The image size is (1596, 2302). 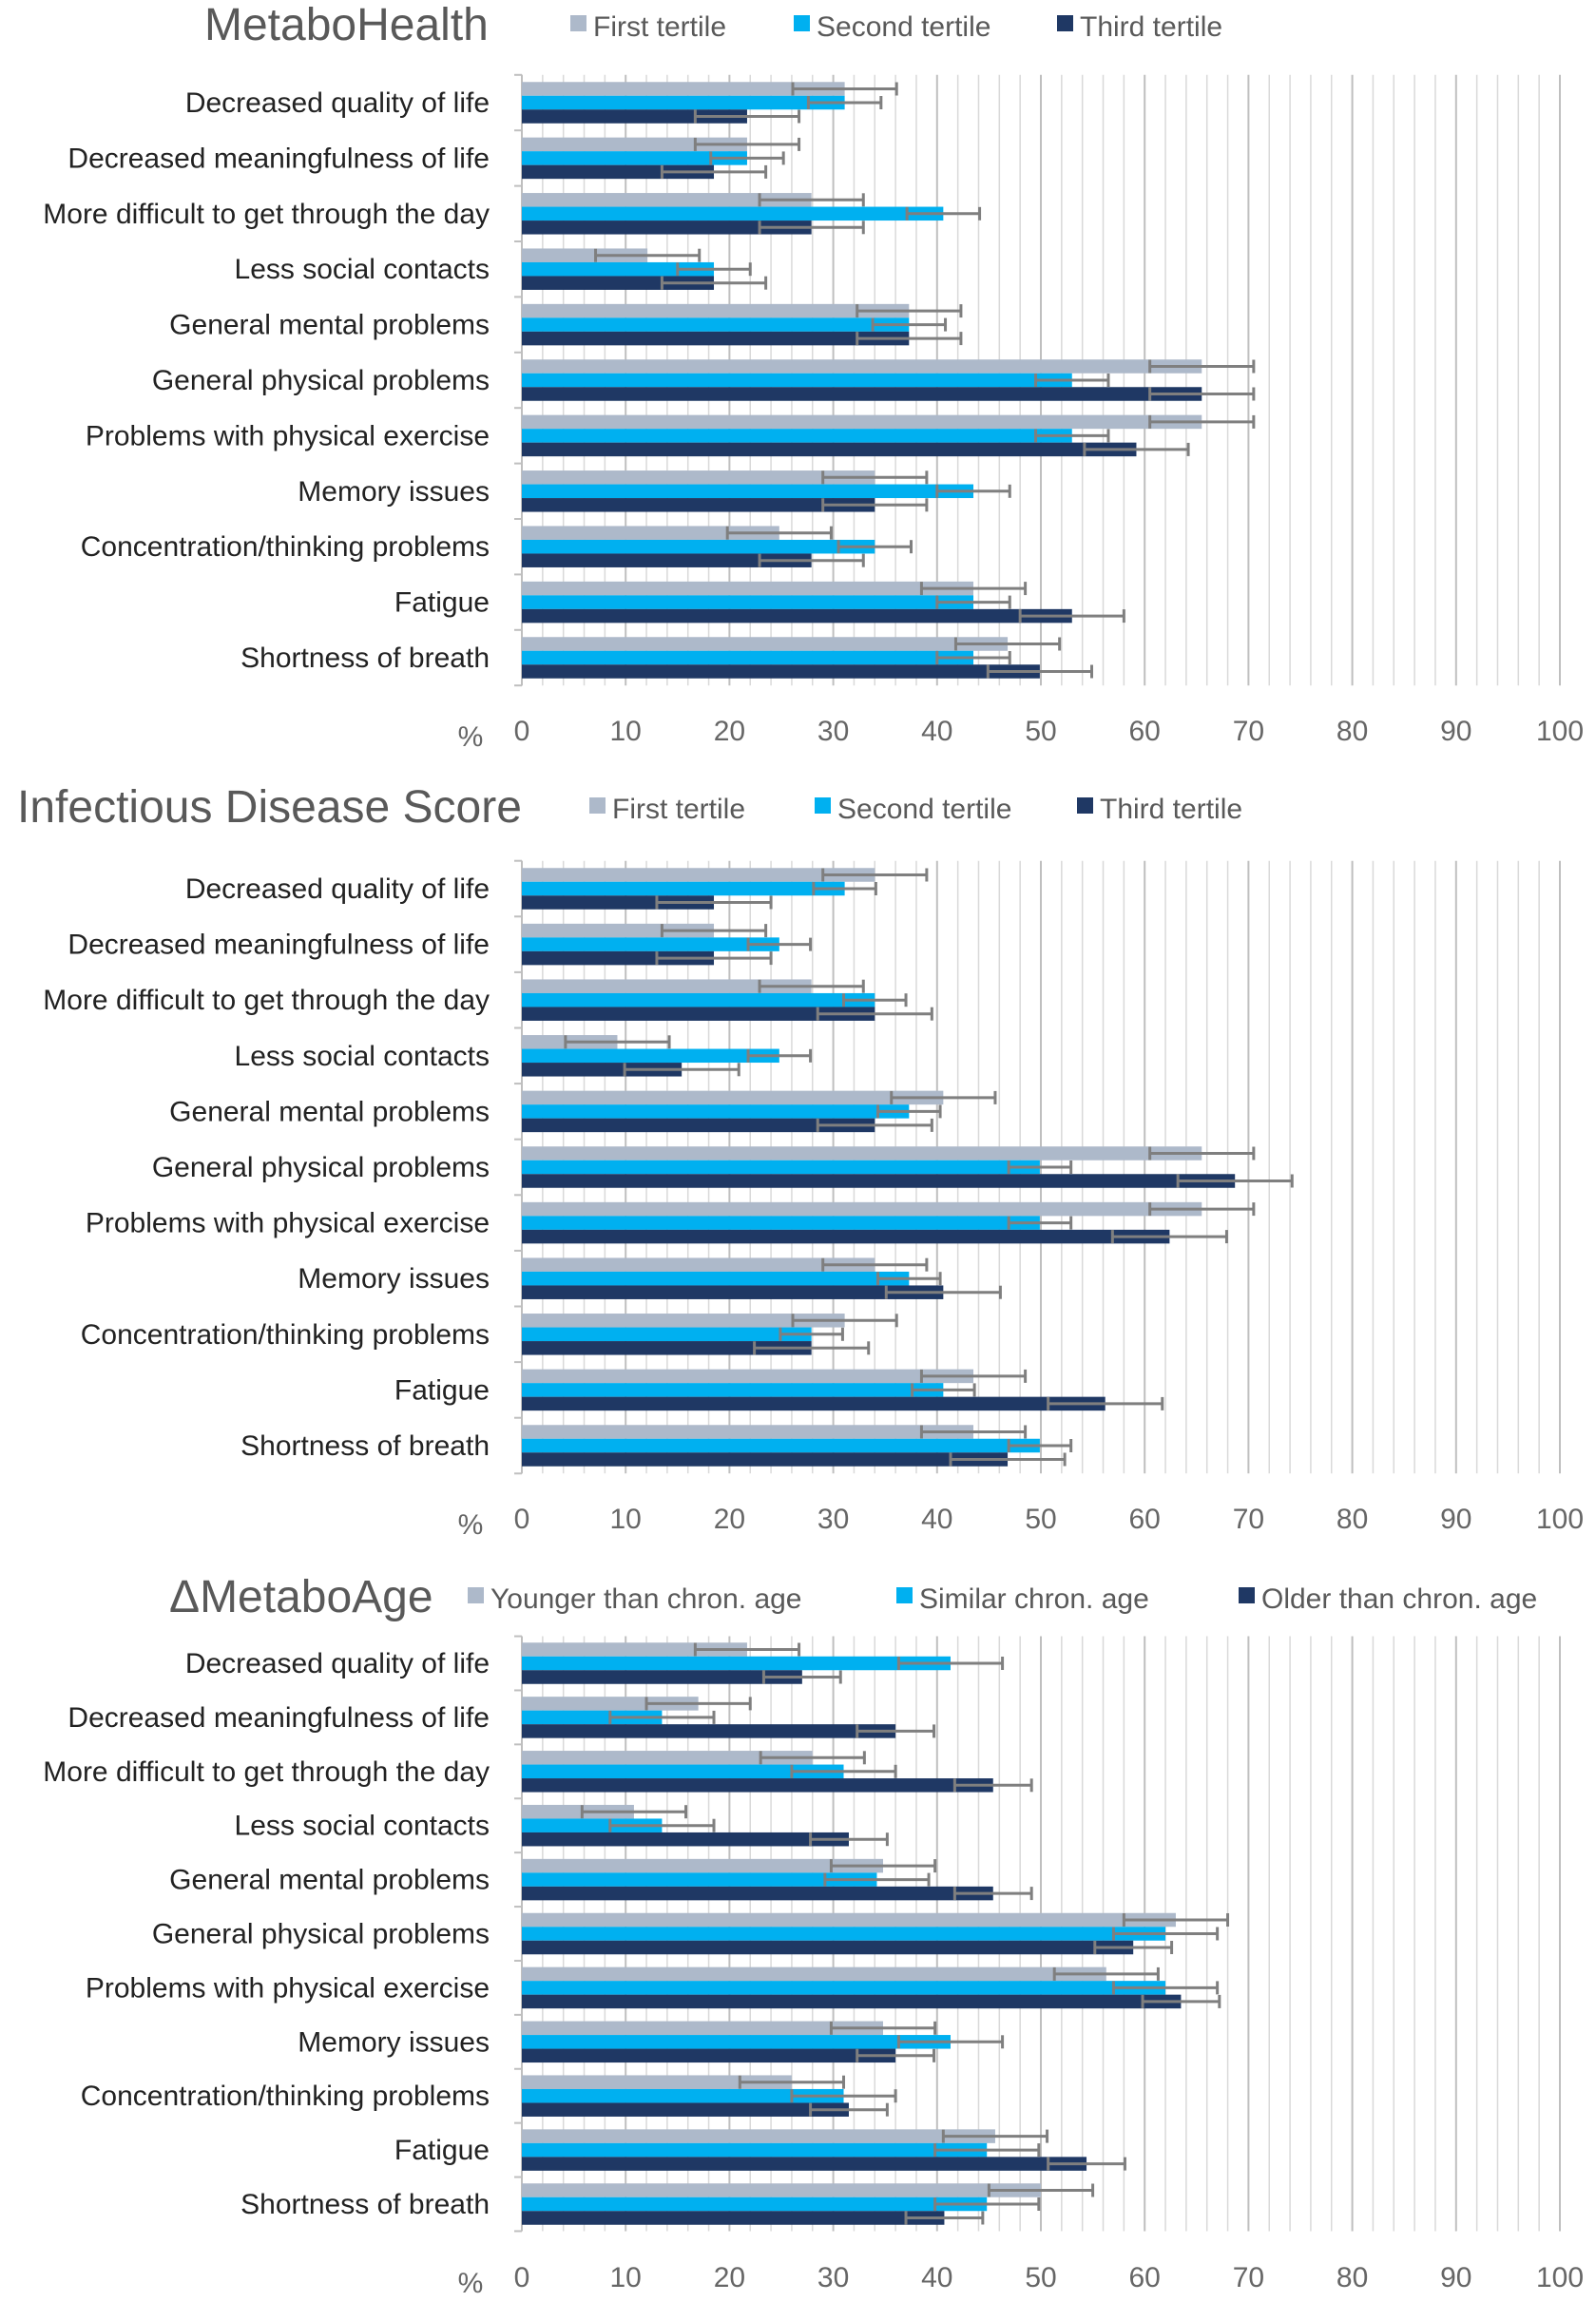 What do you see at coordinates (936, 2278) in the screenshot?
I see `x-tick-label: 40` at bounding box center [936, 2278].